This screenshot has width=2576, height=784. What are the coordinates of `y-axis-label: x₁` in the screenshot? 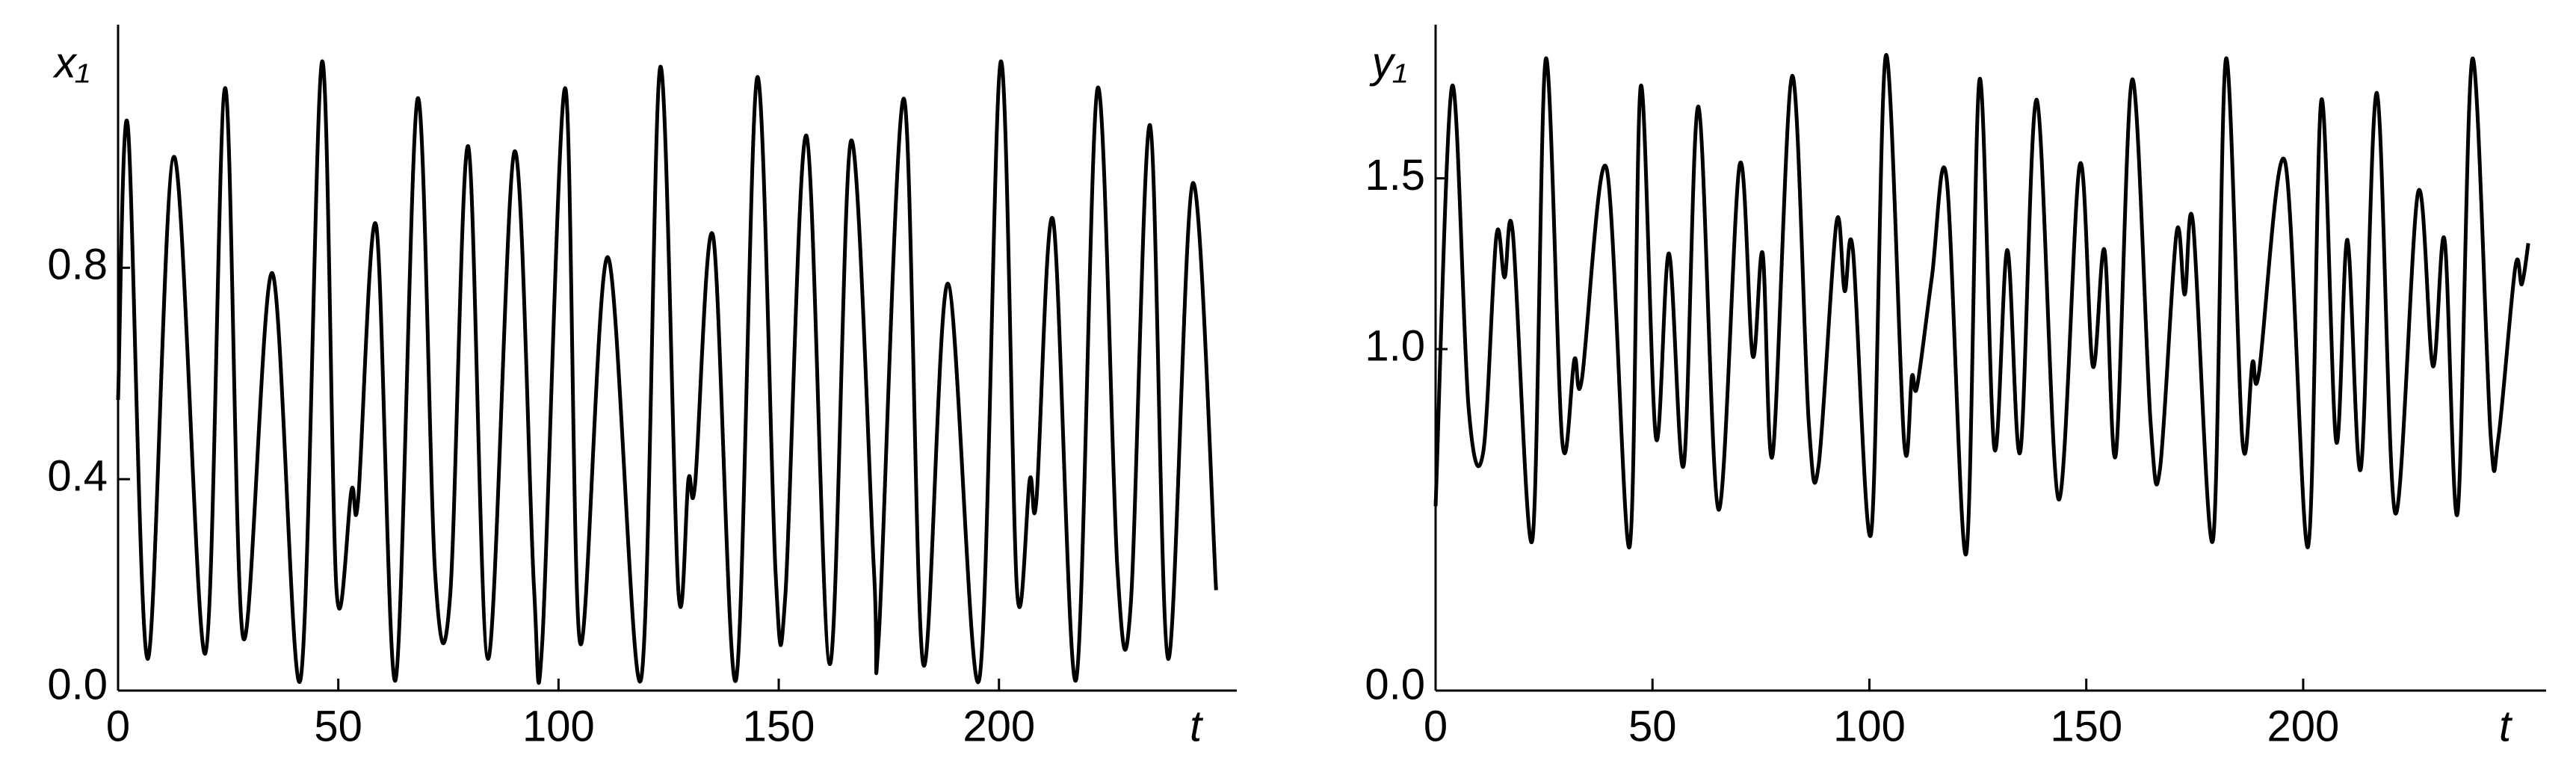 It's located at (71, 62).